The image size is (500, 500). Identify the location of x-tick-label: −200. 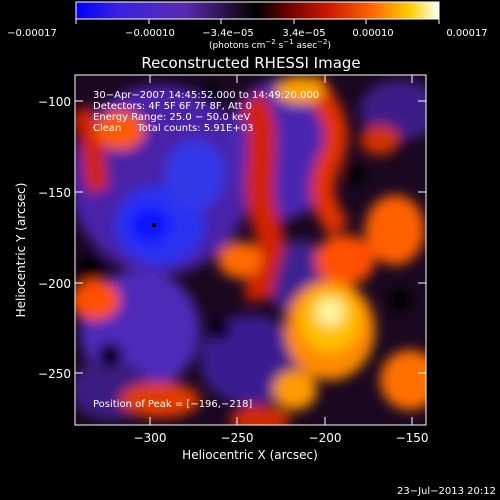
(325, 438).